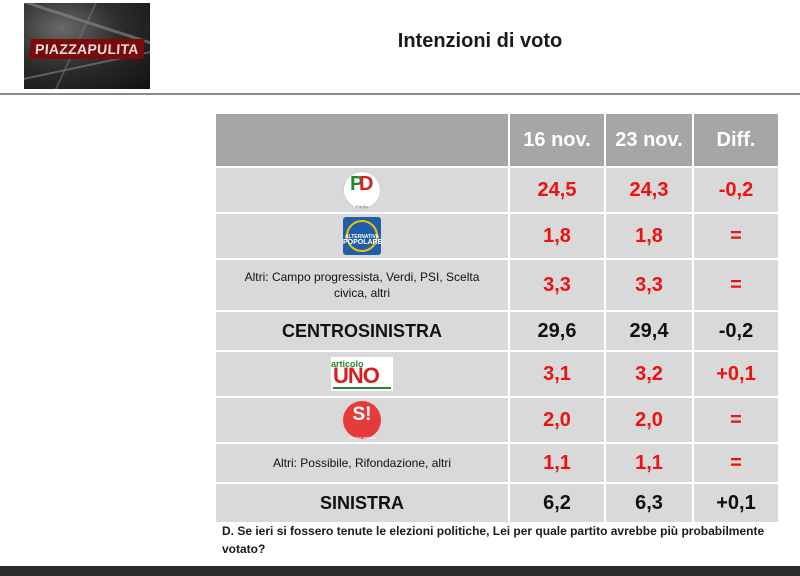 Image resolution: width=800 pixels, height=576 pixels. Describe the element at coordinates (557, 374) in the screenshot. I see `value-16-nov: 3,1` at that location.